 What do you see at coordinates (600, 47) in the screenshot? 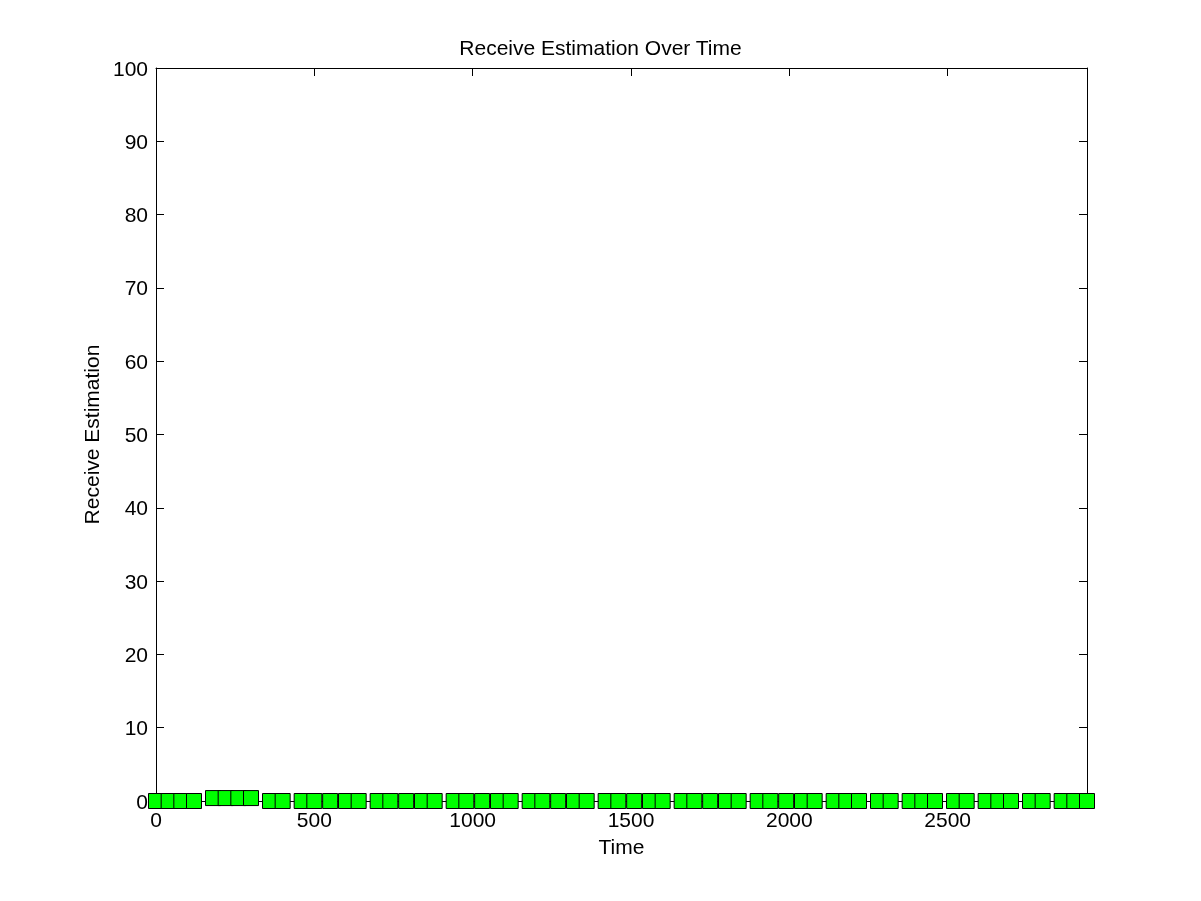
I see `chart-title: Receive Estimation Over Time` at bounding box center [600, 47].